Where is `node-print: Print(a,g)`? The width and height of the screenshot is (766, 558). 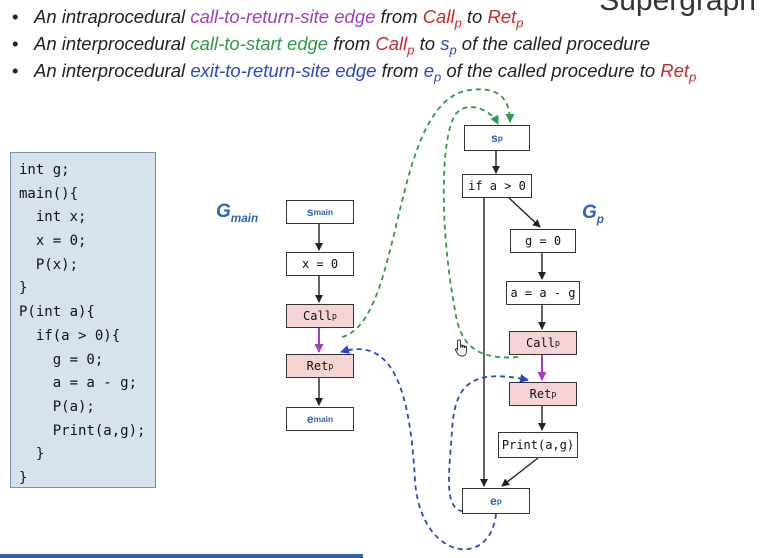 node-print: Print(a,g) is located at coordinates (538, 445).